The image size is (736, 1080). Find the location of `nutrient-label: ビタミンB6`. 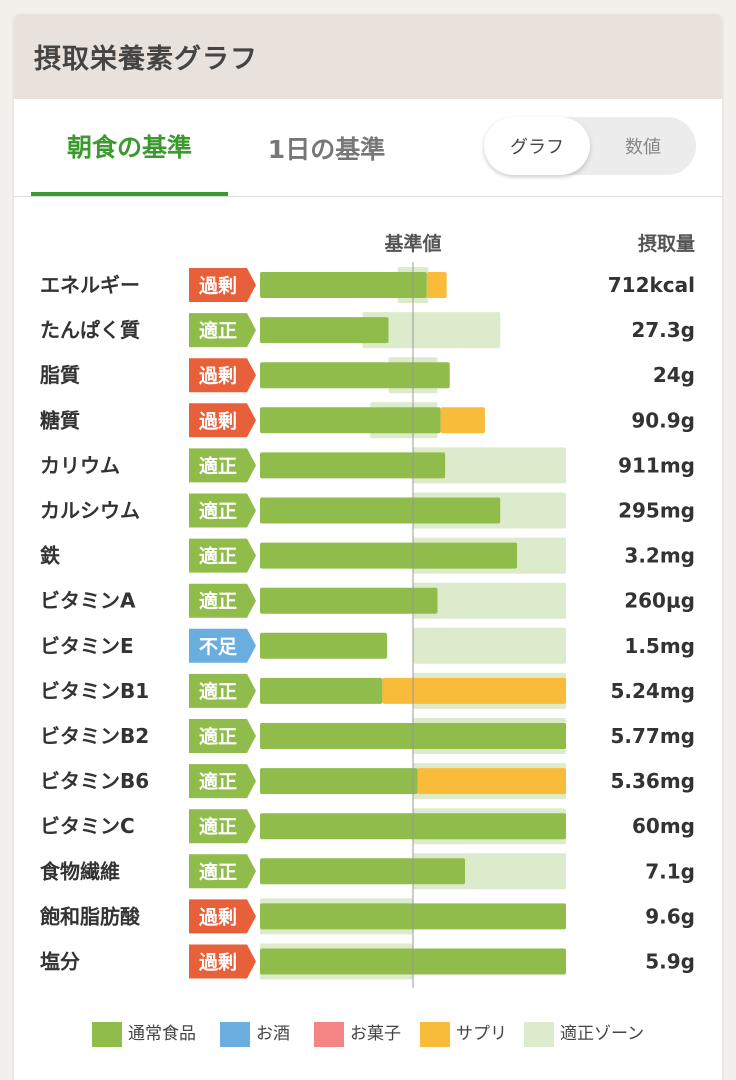

nutrient-label: ビタミンB6 is located at coordinates (94, 781).